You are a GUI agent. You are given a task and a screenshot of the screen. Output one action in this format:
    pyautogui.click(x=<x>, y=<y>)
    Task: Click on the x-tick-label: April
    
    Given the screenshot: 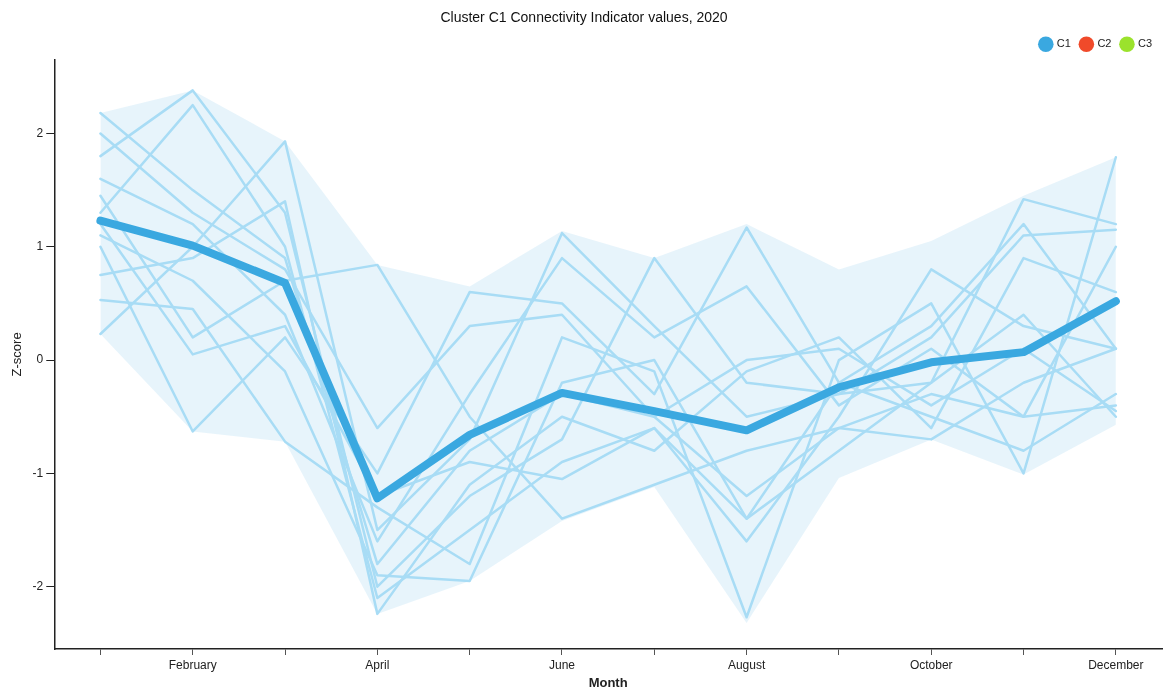 What is the action you would take?
    pyautogui.click(x=377, y=664)
    